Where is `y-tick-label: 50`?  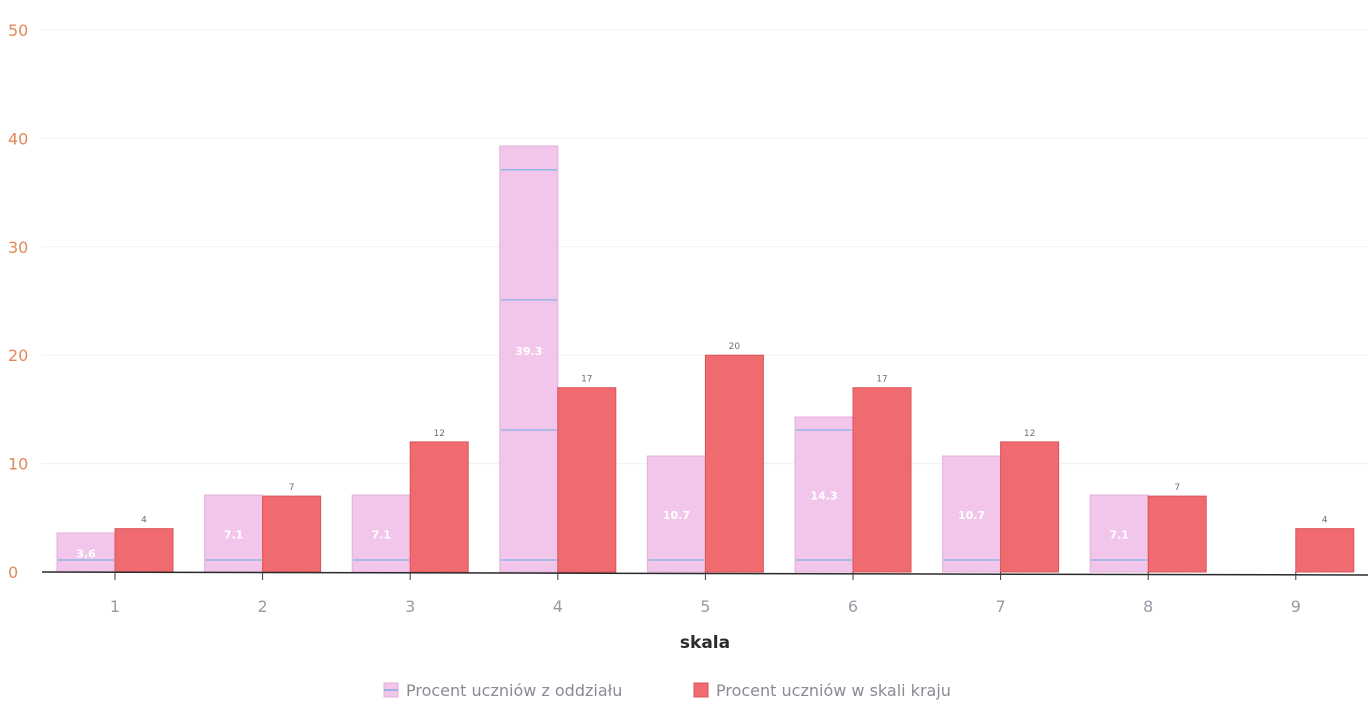 y-tick-label: 50 is located at coordinates (18, 30).